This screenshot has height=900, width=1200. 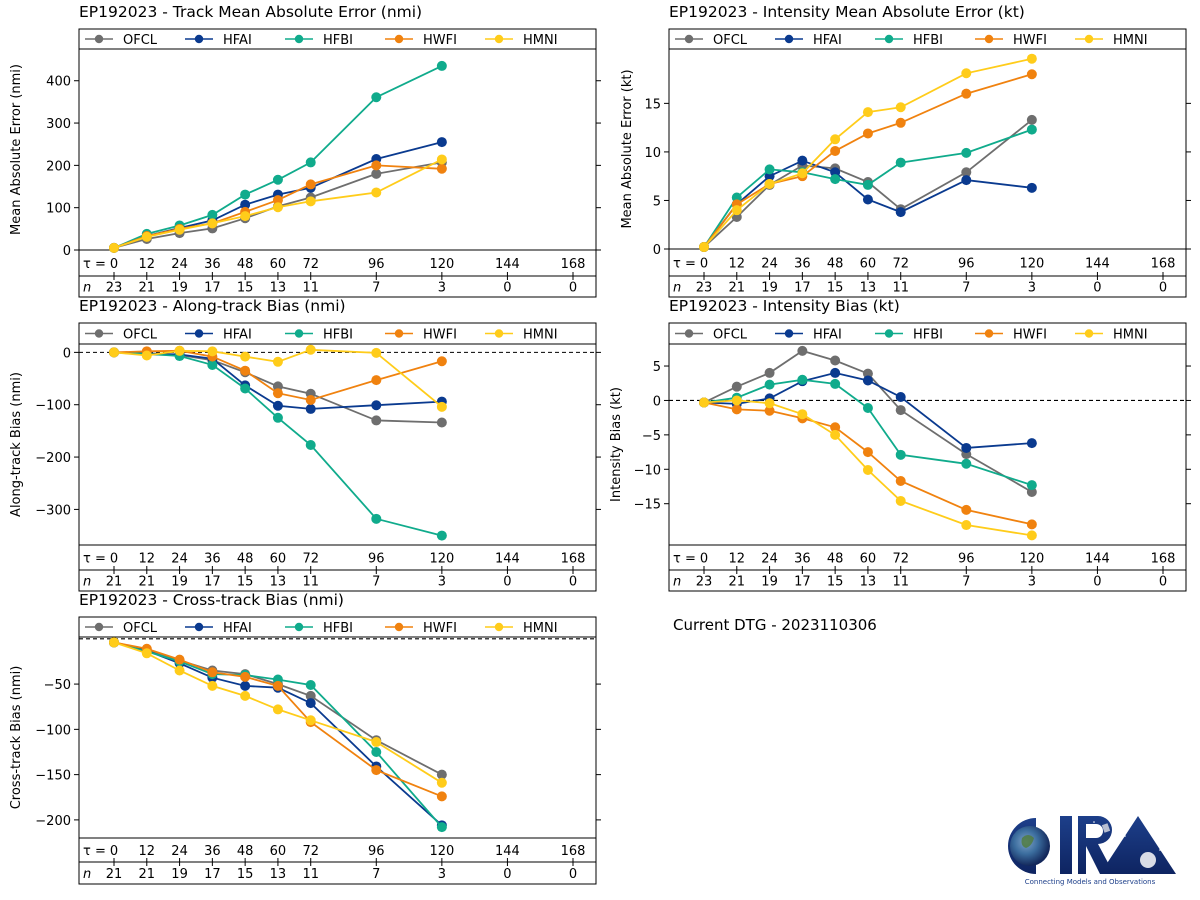 I want to click on series-hwfi, so click(x=868, y=161).